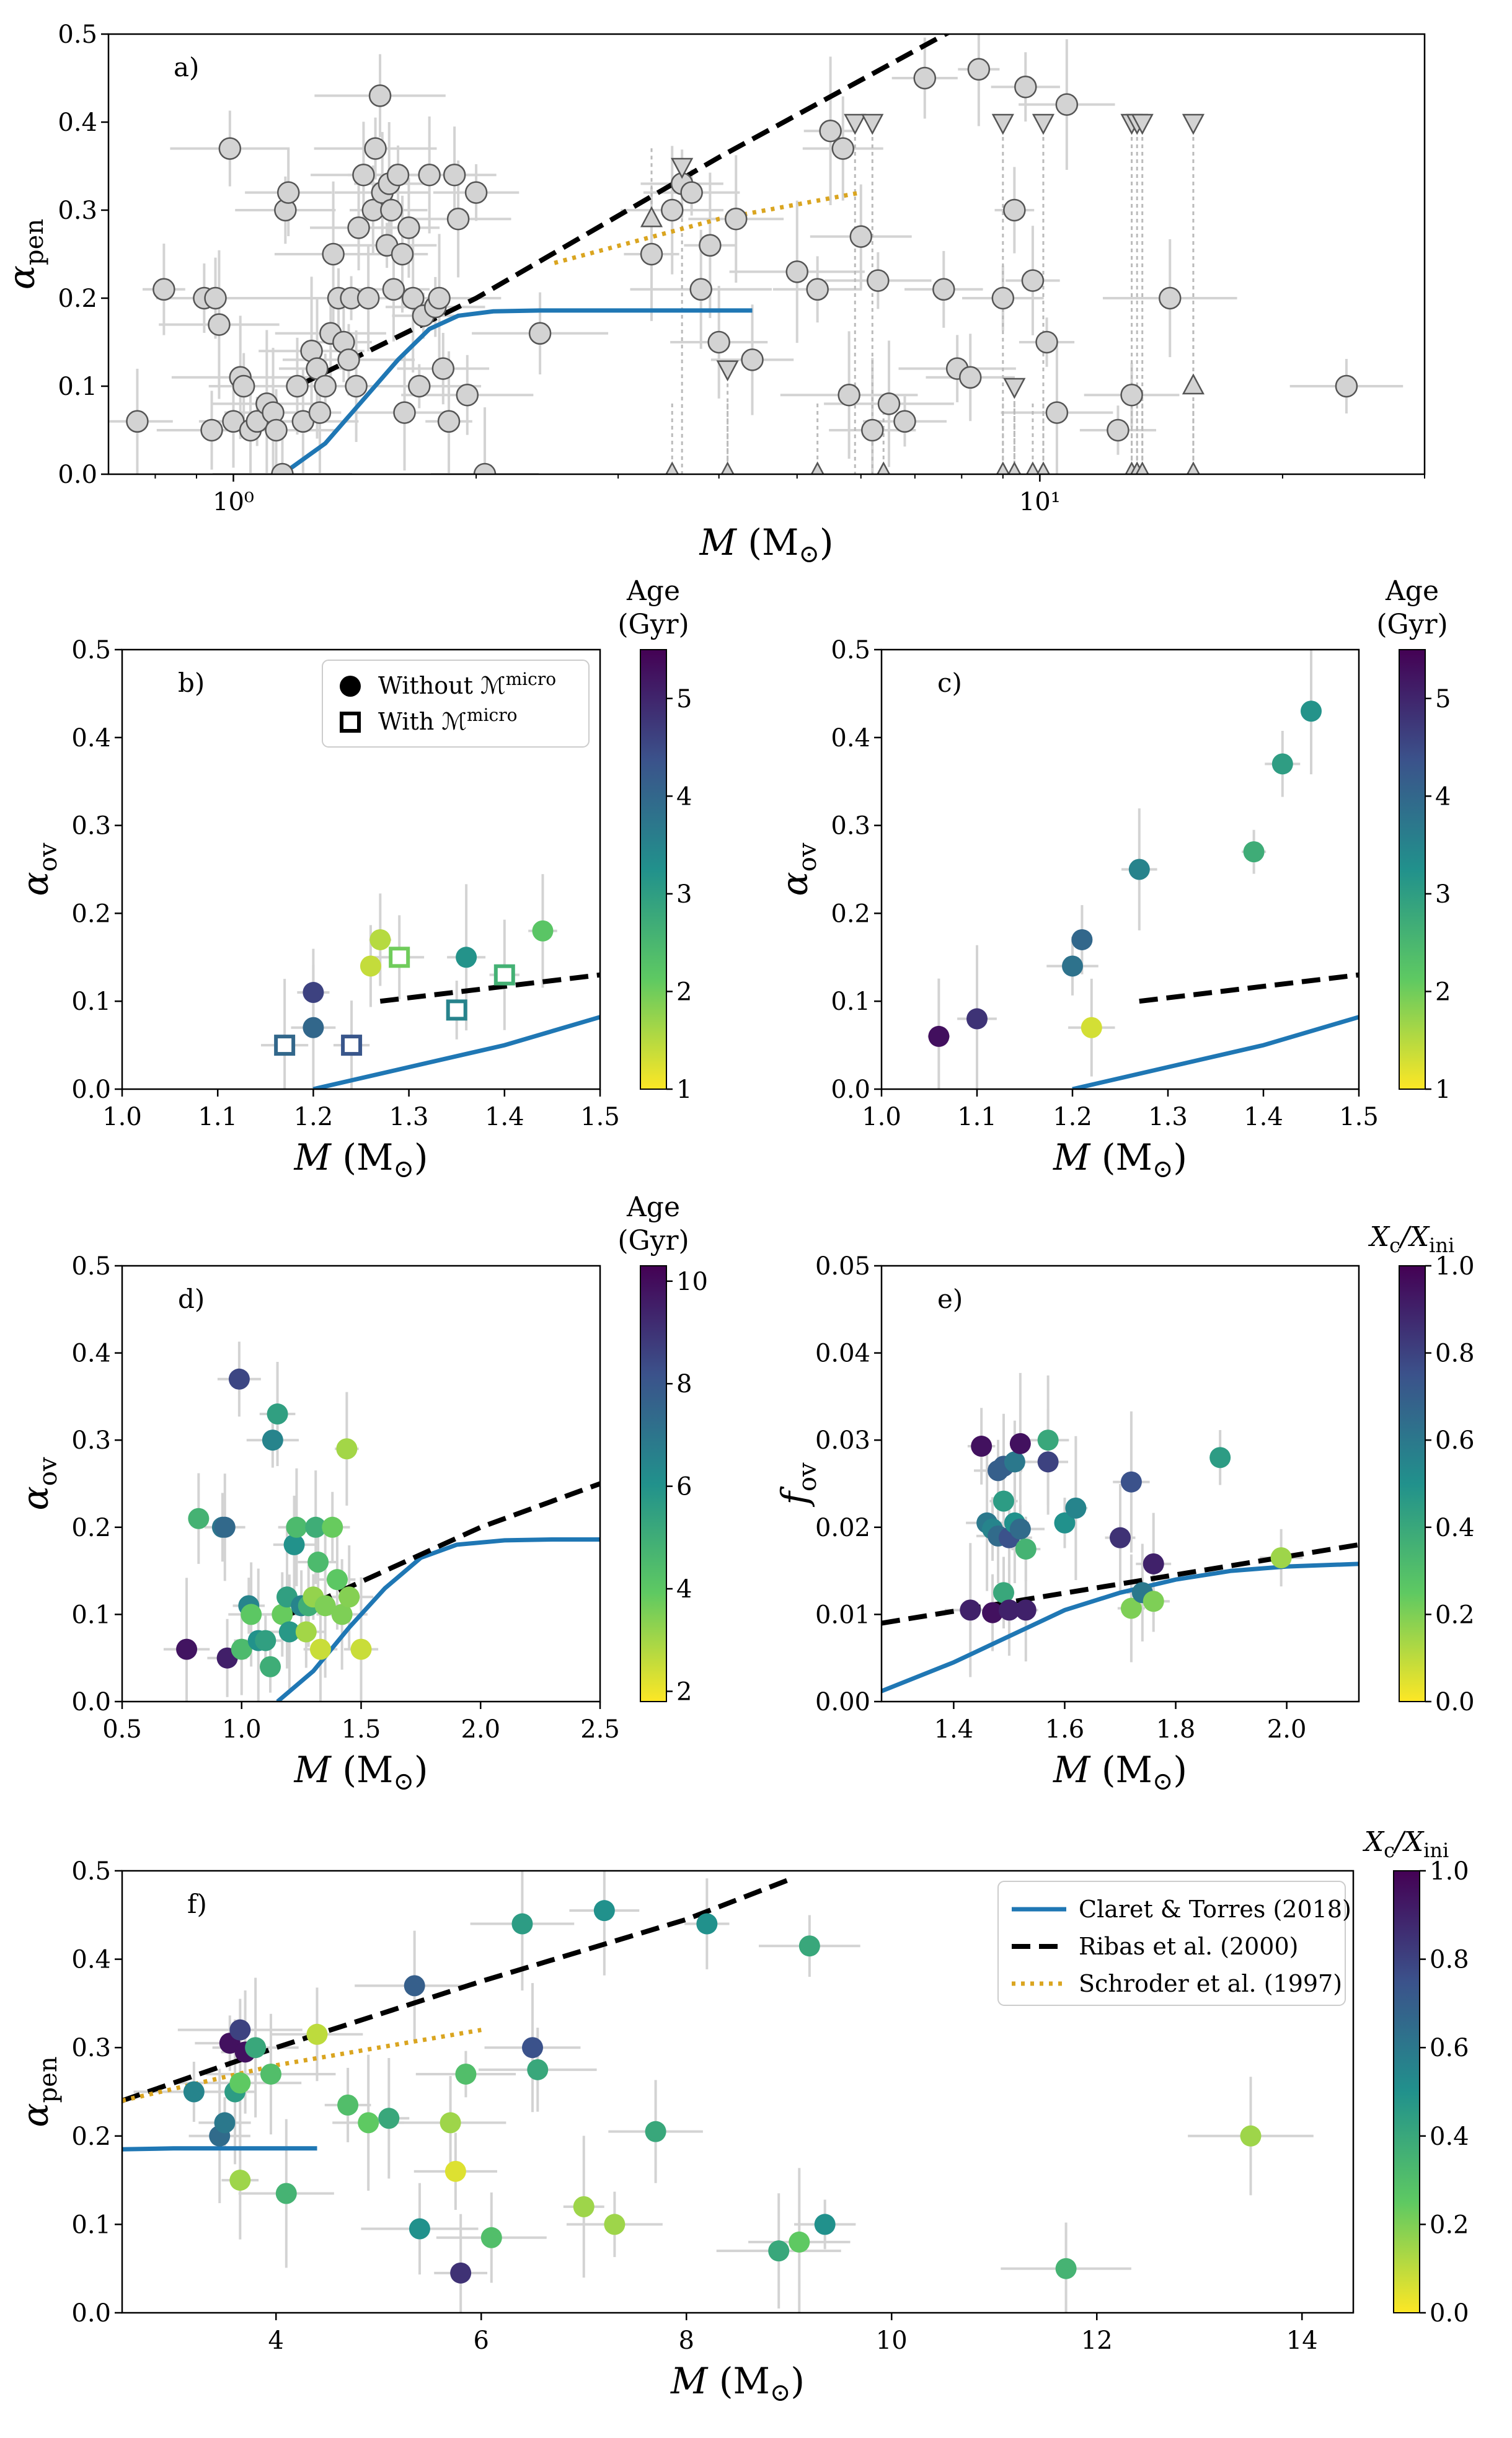 The width and height of the screenshot is (1512, 2438). Describe the element at coordinates (1072, 1117) in the screenshot. I see `x-tick-label: 1.2` at that location.